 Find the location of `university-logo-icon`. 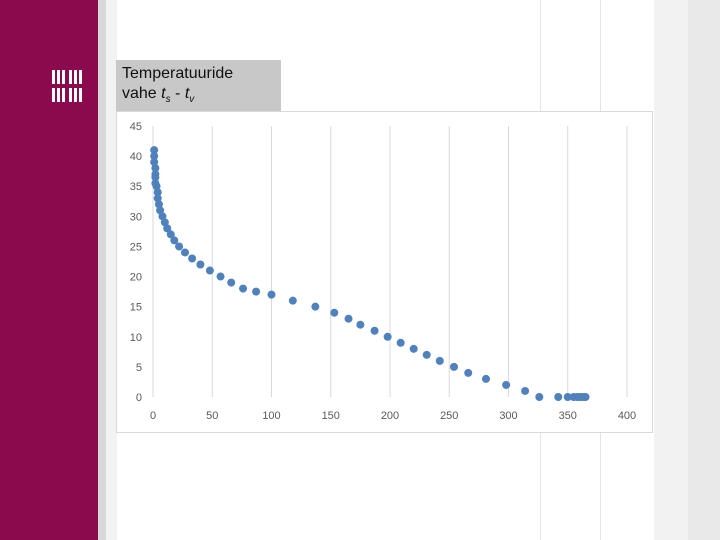

university-logo-icon is located at coordinates (67, 86).